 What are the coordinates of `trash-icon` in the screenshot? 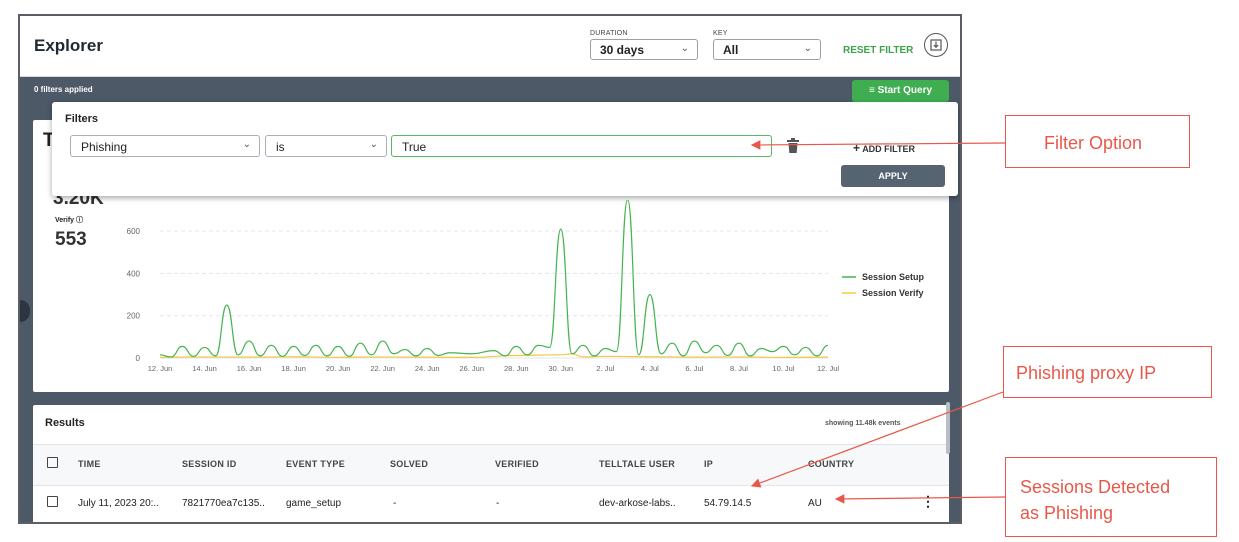 It's located at (793, 145).